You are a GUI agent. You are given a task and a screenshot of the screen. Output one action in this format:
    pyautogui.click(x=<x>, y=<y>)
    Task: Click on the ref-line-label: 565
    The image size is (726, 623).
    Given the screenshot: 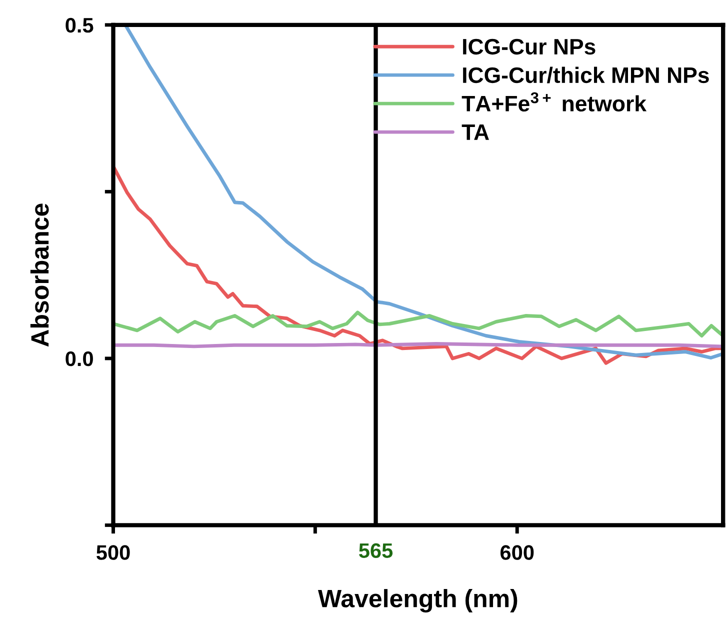 What is the action you would take?
    pyautogui.click(x=376, y=550)
    